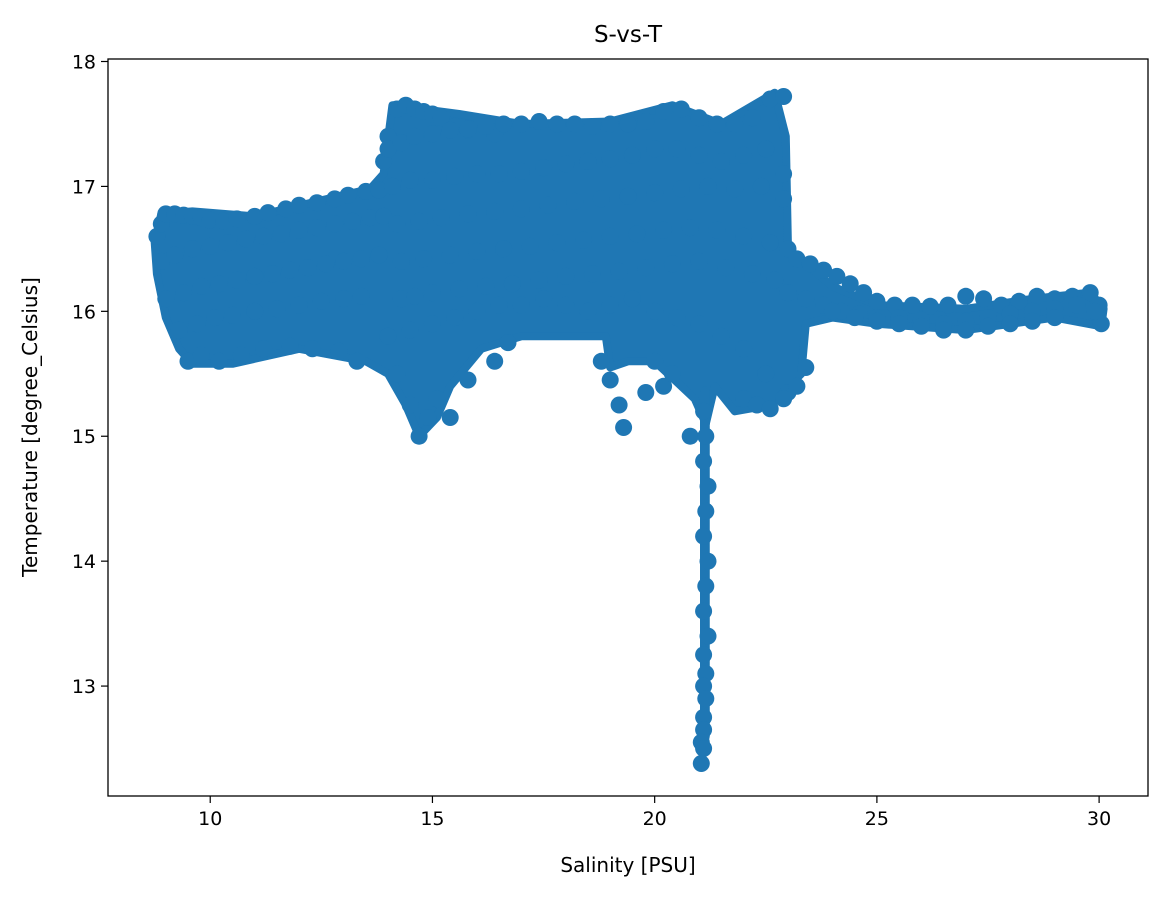 The image size is (1169, 898). What do you see at coordinates (30, 427) in the screenshot?
I see `y-axis-label: Temperature [degree_Celsius]` at bounding box center [30, 427].